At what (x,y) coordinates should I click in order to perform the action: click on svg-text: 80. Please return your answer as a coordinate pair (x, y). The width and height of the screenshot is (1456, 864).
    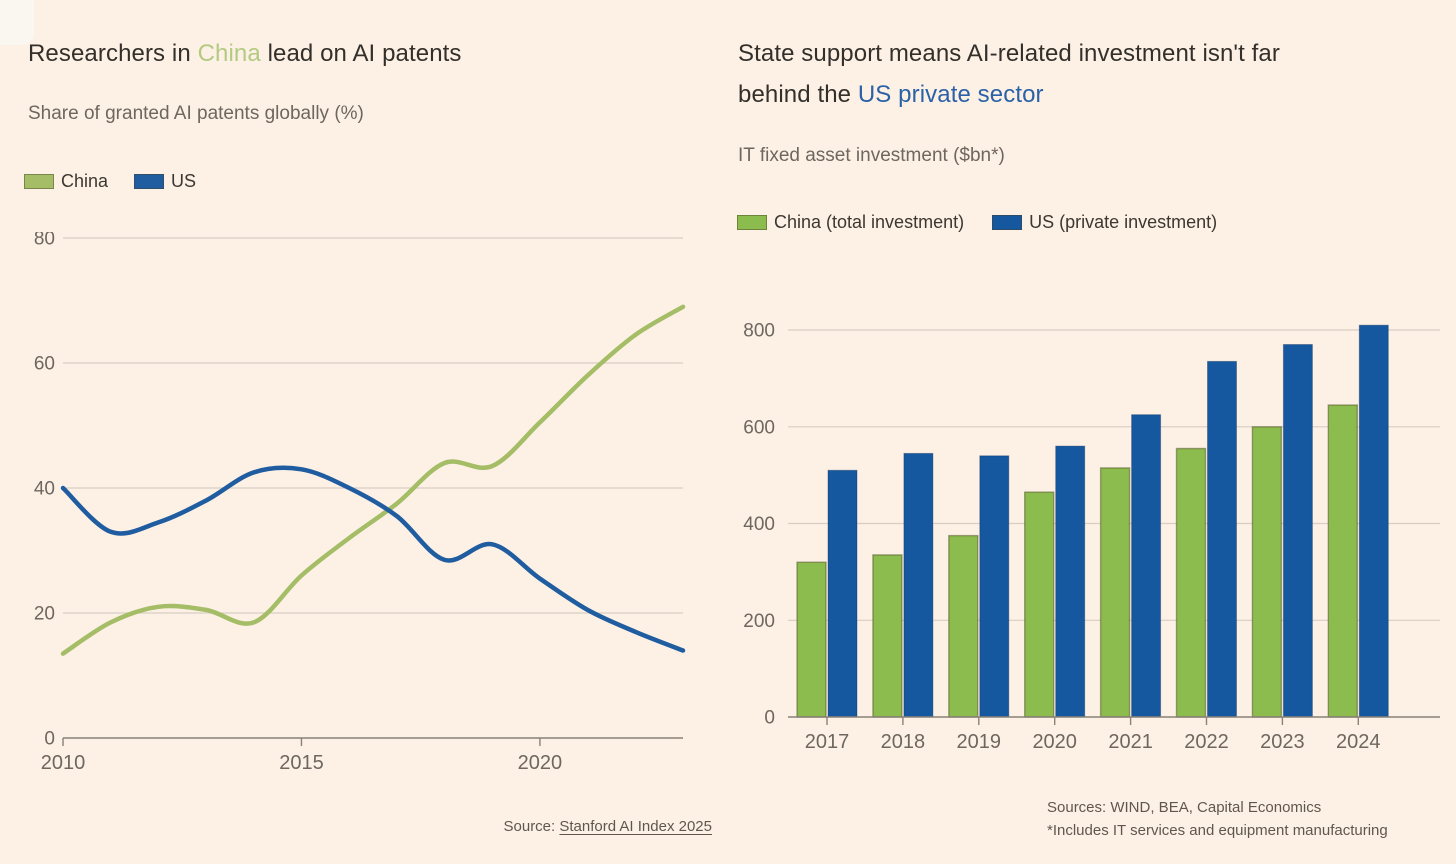
    Looking at the image, I should click on (44, 241).